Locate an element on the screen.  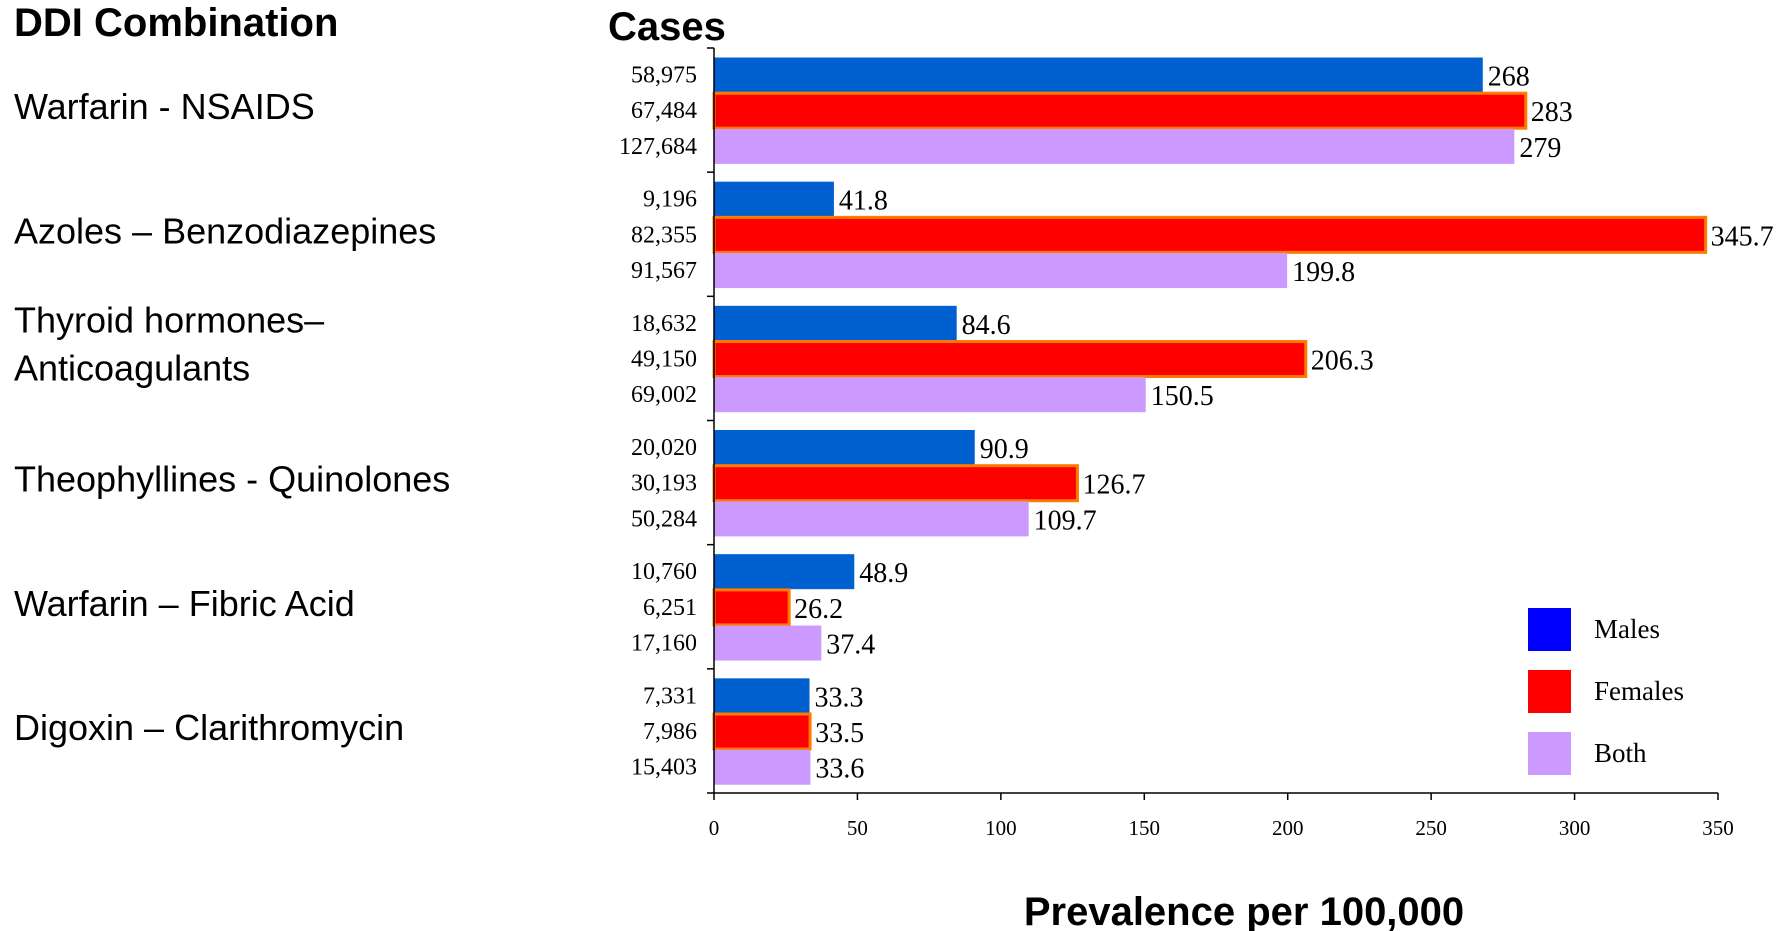
cases-label: 67,484 is located at coordinates (664, 111).